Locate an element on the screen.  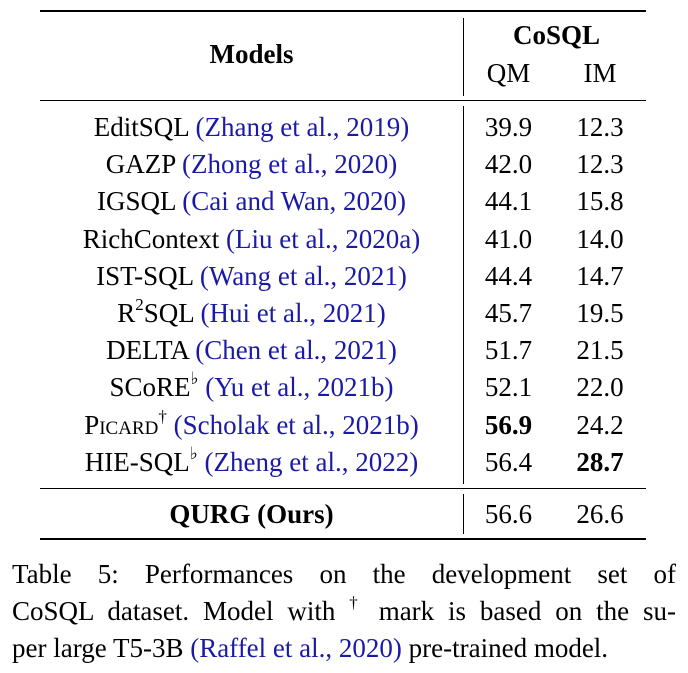
table-row-model: R2SQL (Hui et al., 2021) is located at coordinates (251, 313).